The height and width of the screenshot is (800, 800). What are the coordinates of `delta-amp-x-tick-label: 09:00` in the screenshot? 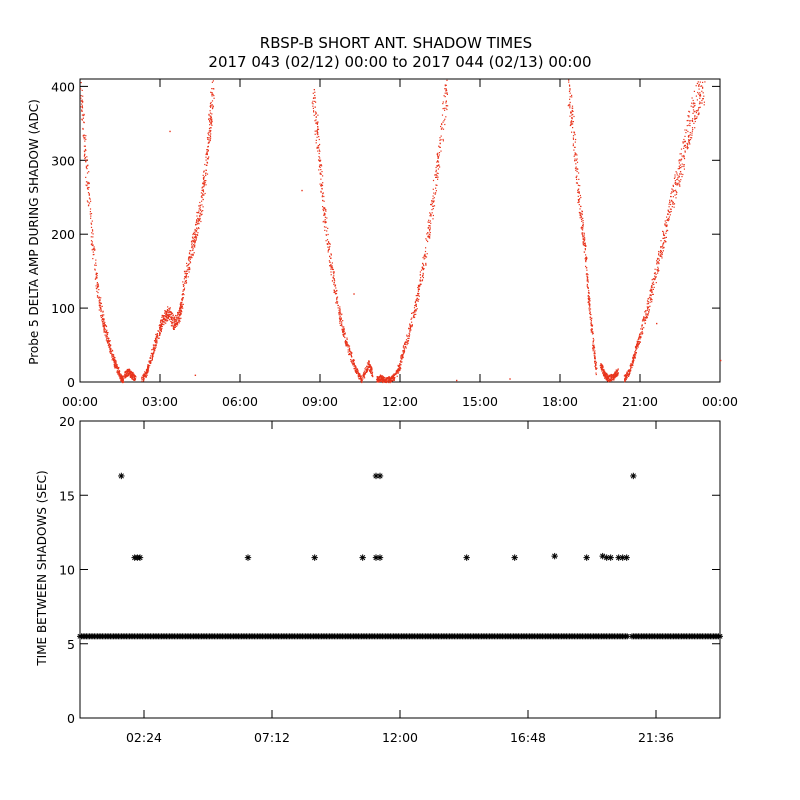 It's located at (320, 401).